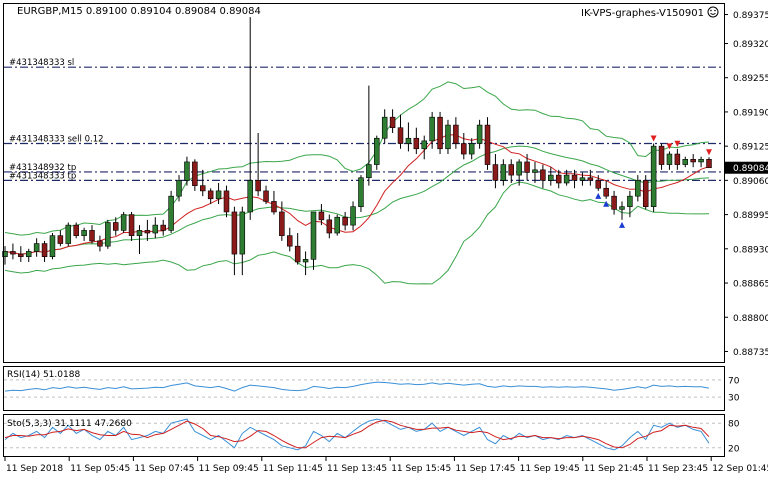  What do you see at coordinates (372, 436) in the screenshot?
I see `stochastic-panel: 80 20` at bounding box center [372, 436].